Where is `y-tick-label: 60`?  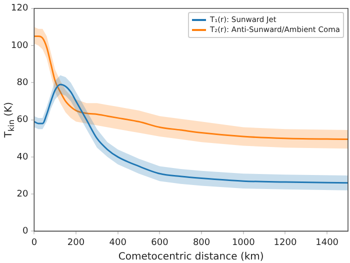
y-tick-label: 60 is located at coordinates (22, 120).